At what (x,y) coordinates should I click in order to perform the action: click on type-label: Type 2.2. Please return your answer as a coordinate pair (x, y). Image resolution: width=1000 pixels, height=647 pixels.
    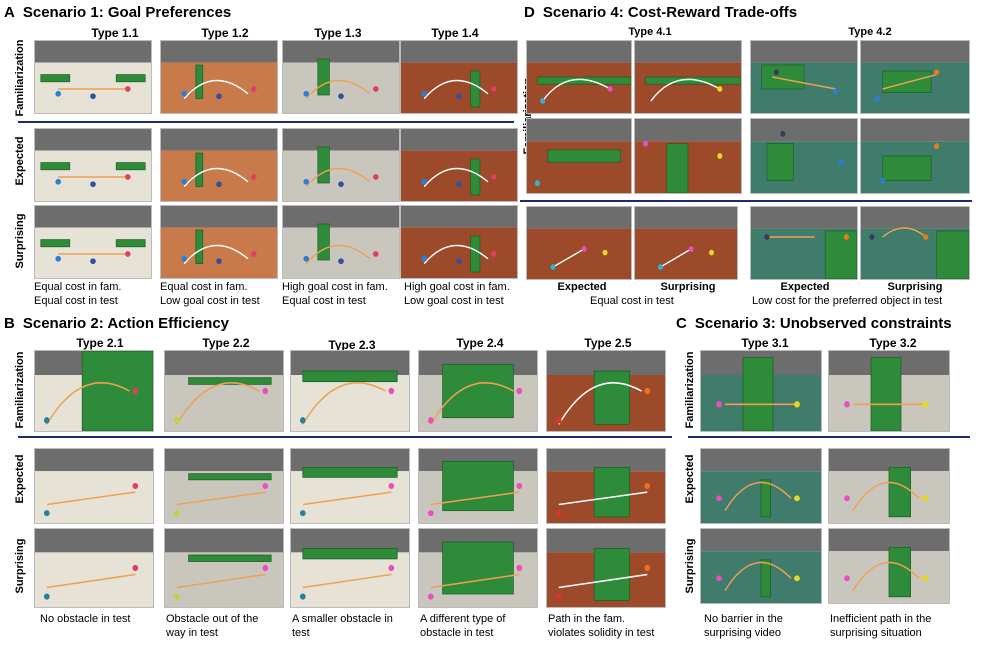
    Looking at the image, I should click on (226, 343).